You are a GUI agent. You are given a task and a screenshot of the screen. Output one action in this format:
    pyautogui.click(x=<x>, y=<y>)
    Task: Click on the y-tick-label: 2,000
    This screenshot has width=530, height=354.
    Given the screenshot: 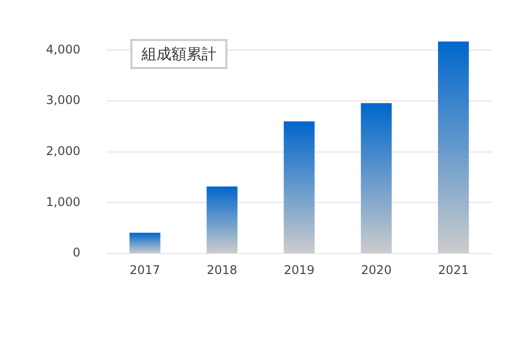 What is the action you would take?
    pyautogui.click(x=63, y=151)
    